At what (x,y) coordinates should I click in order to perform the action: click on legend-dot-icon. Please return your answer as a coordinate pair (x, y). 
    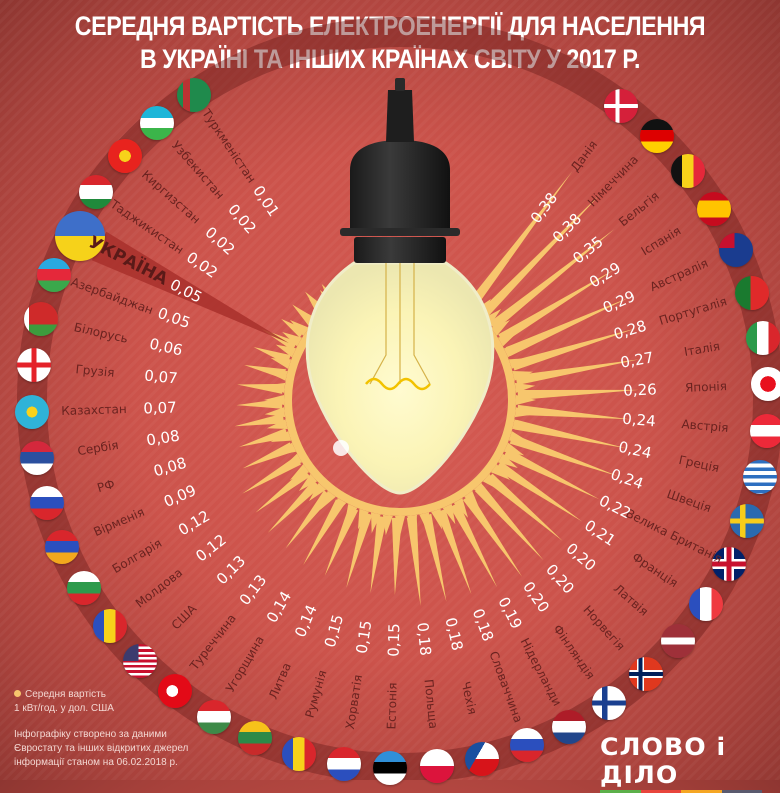
    Looking at the image, I should click on (17, 693).